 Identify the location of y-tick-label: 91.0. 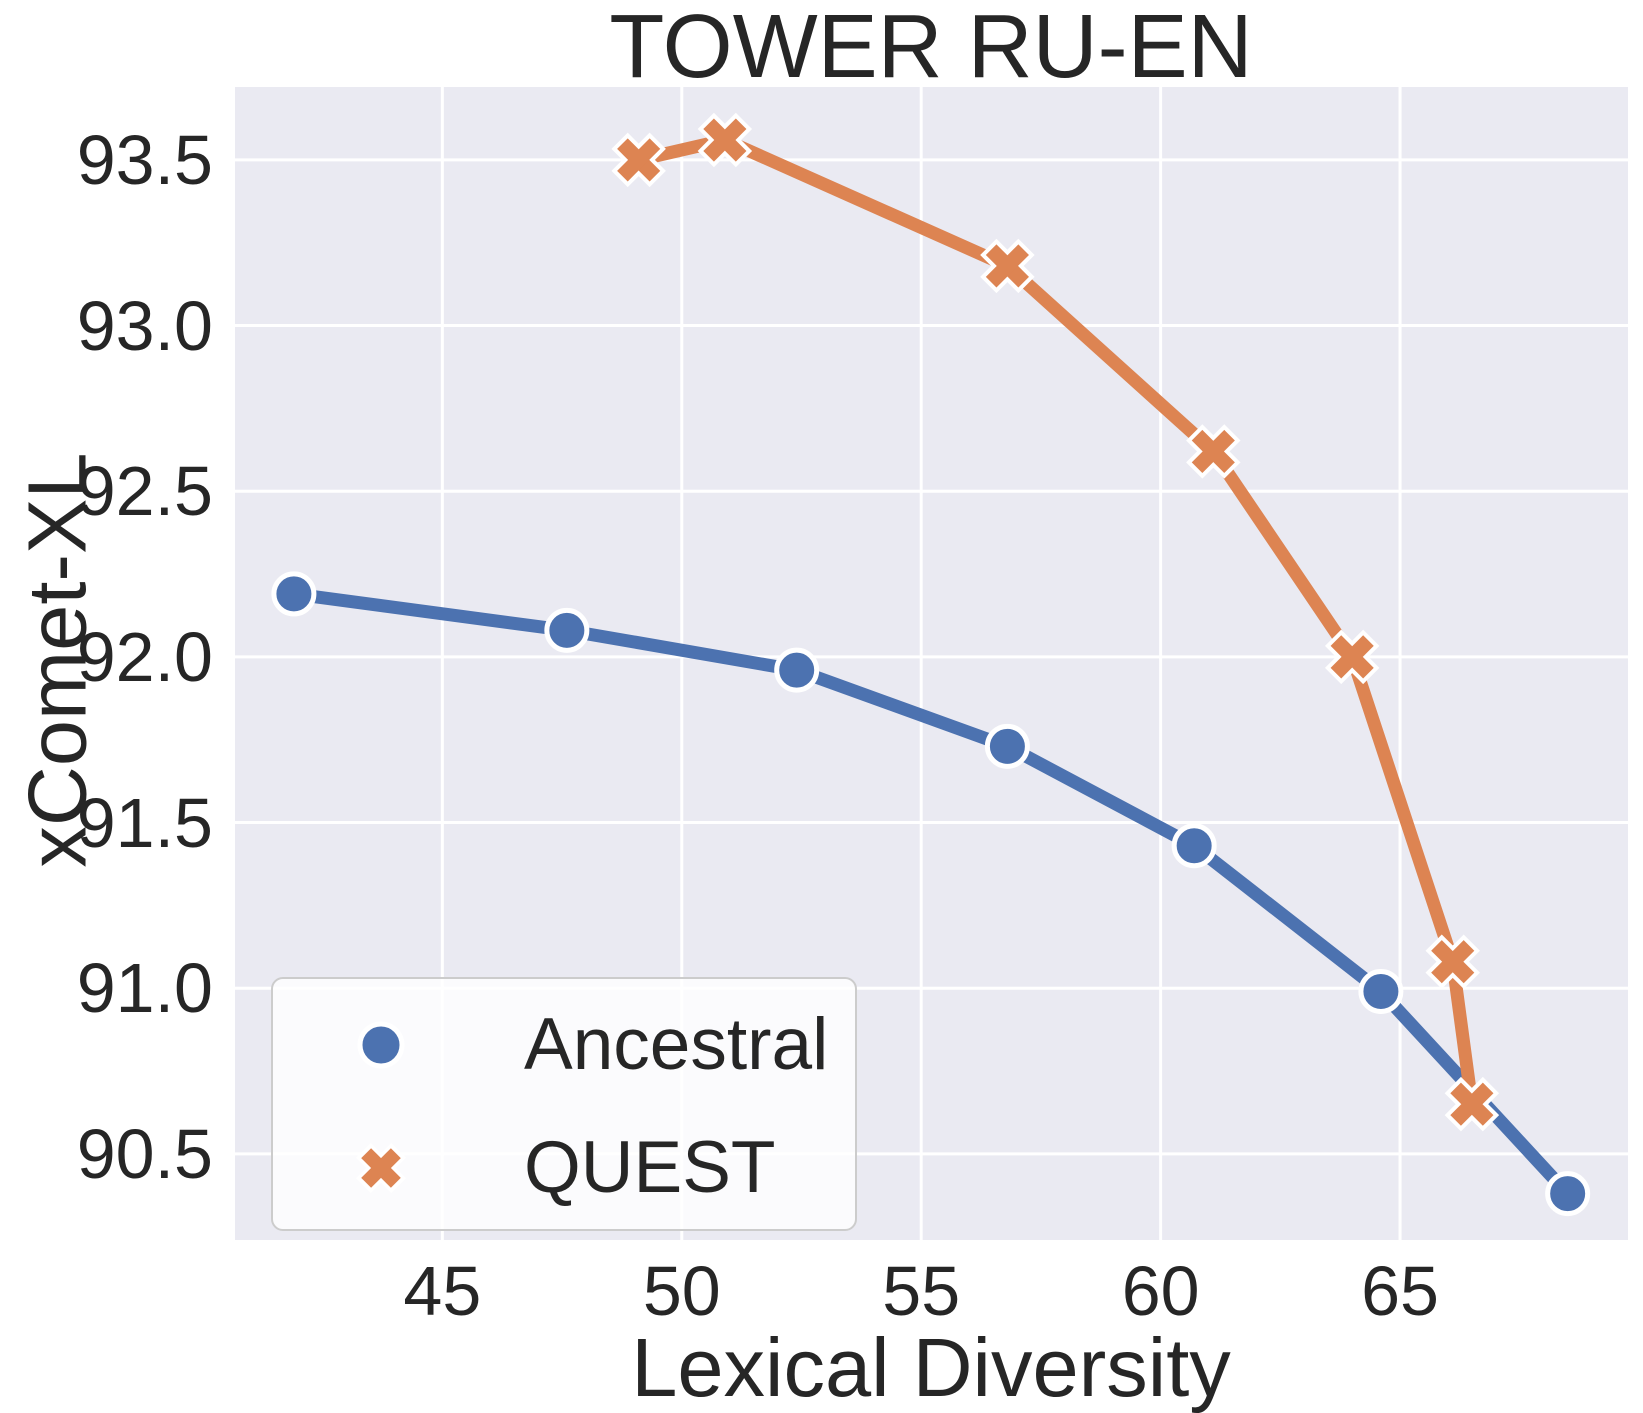
(144, 988).